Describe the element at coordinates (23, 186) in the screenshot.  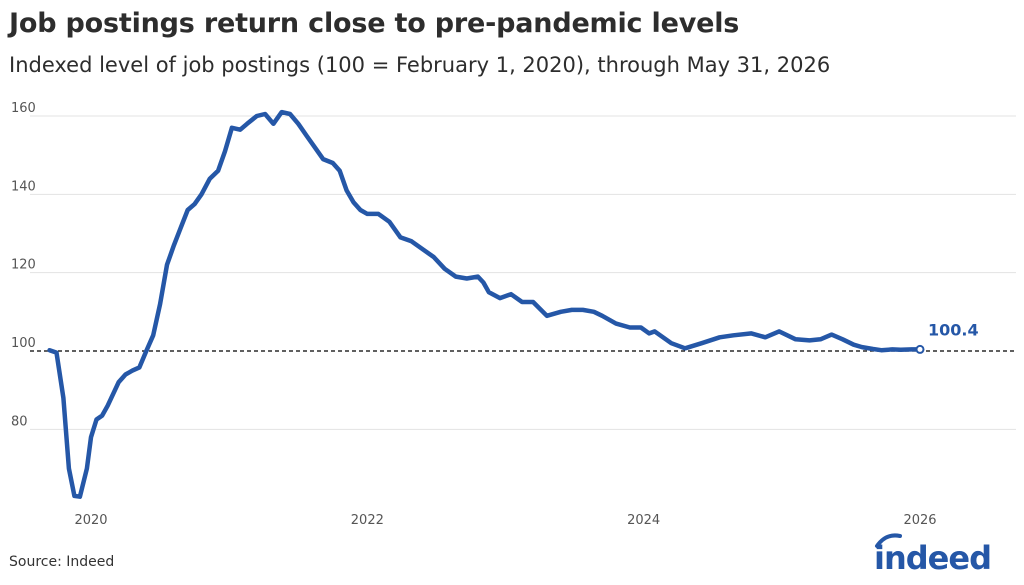
I see `y-tick-label-140: 140` at that location.